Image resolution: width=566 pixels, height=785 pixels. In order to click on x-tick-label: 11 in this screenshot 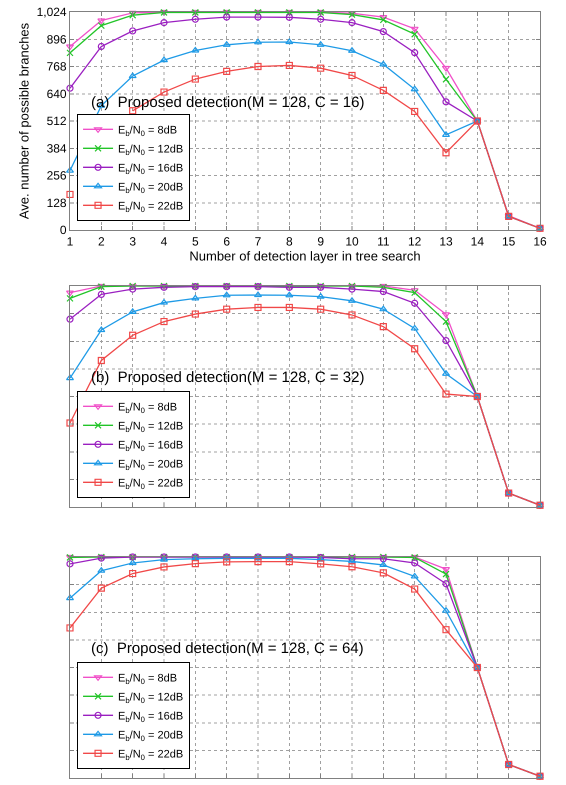, I will do `click(383, 241)`.